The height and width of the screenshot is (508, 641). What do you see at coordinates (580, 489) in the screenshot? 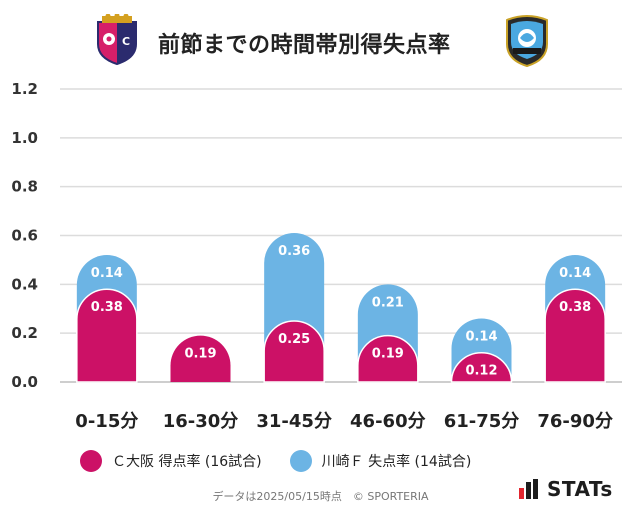
I see `stats-wordmark: STATs` at bounding box center [580, 489].